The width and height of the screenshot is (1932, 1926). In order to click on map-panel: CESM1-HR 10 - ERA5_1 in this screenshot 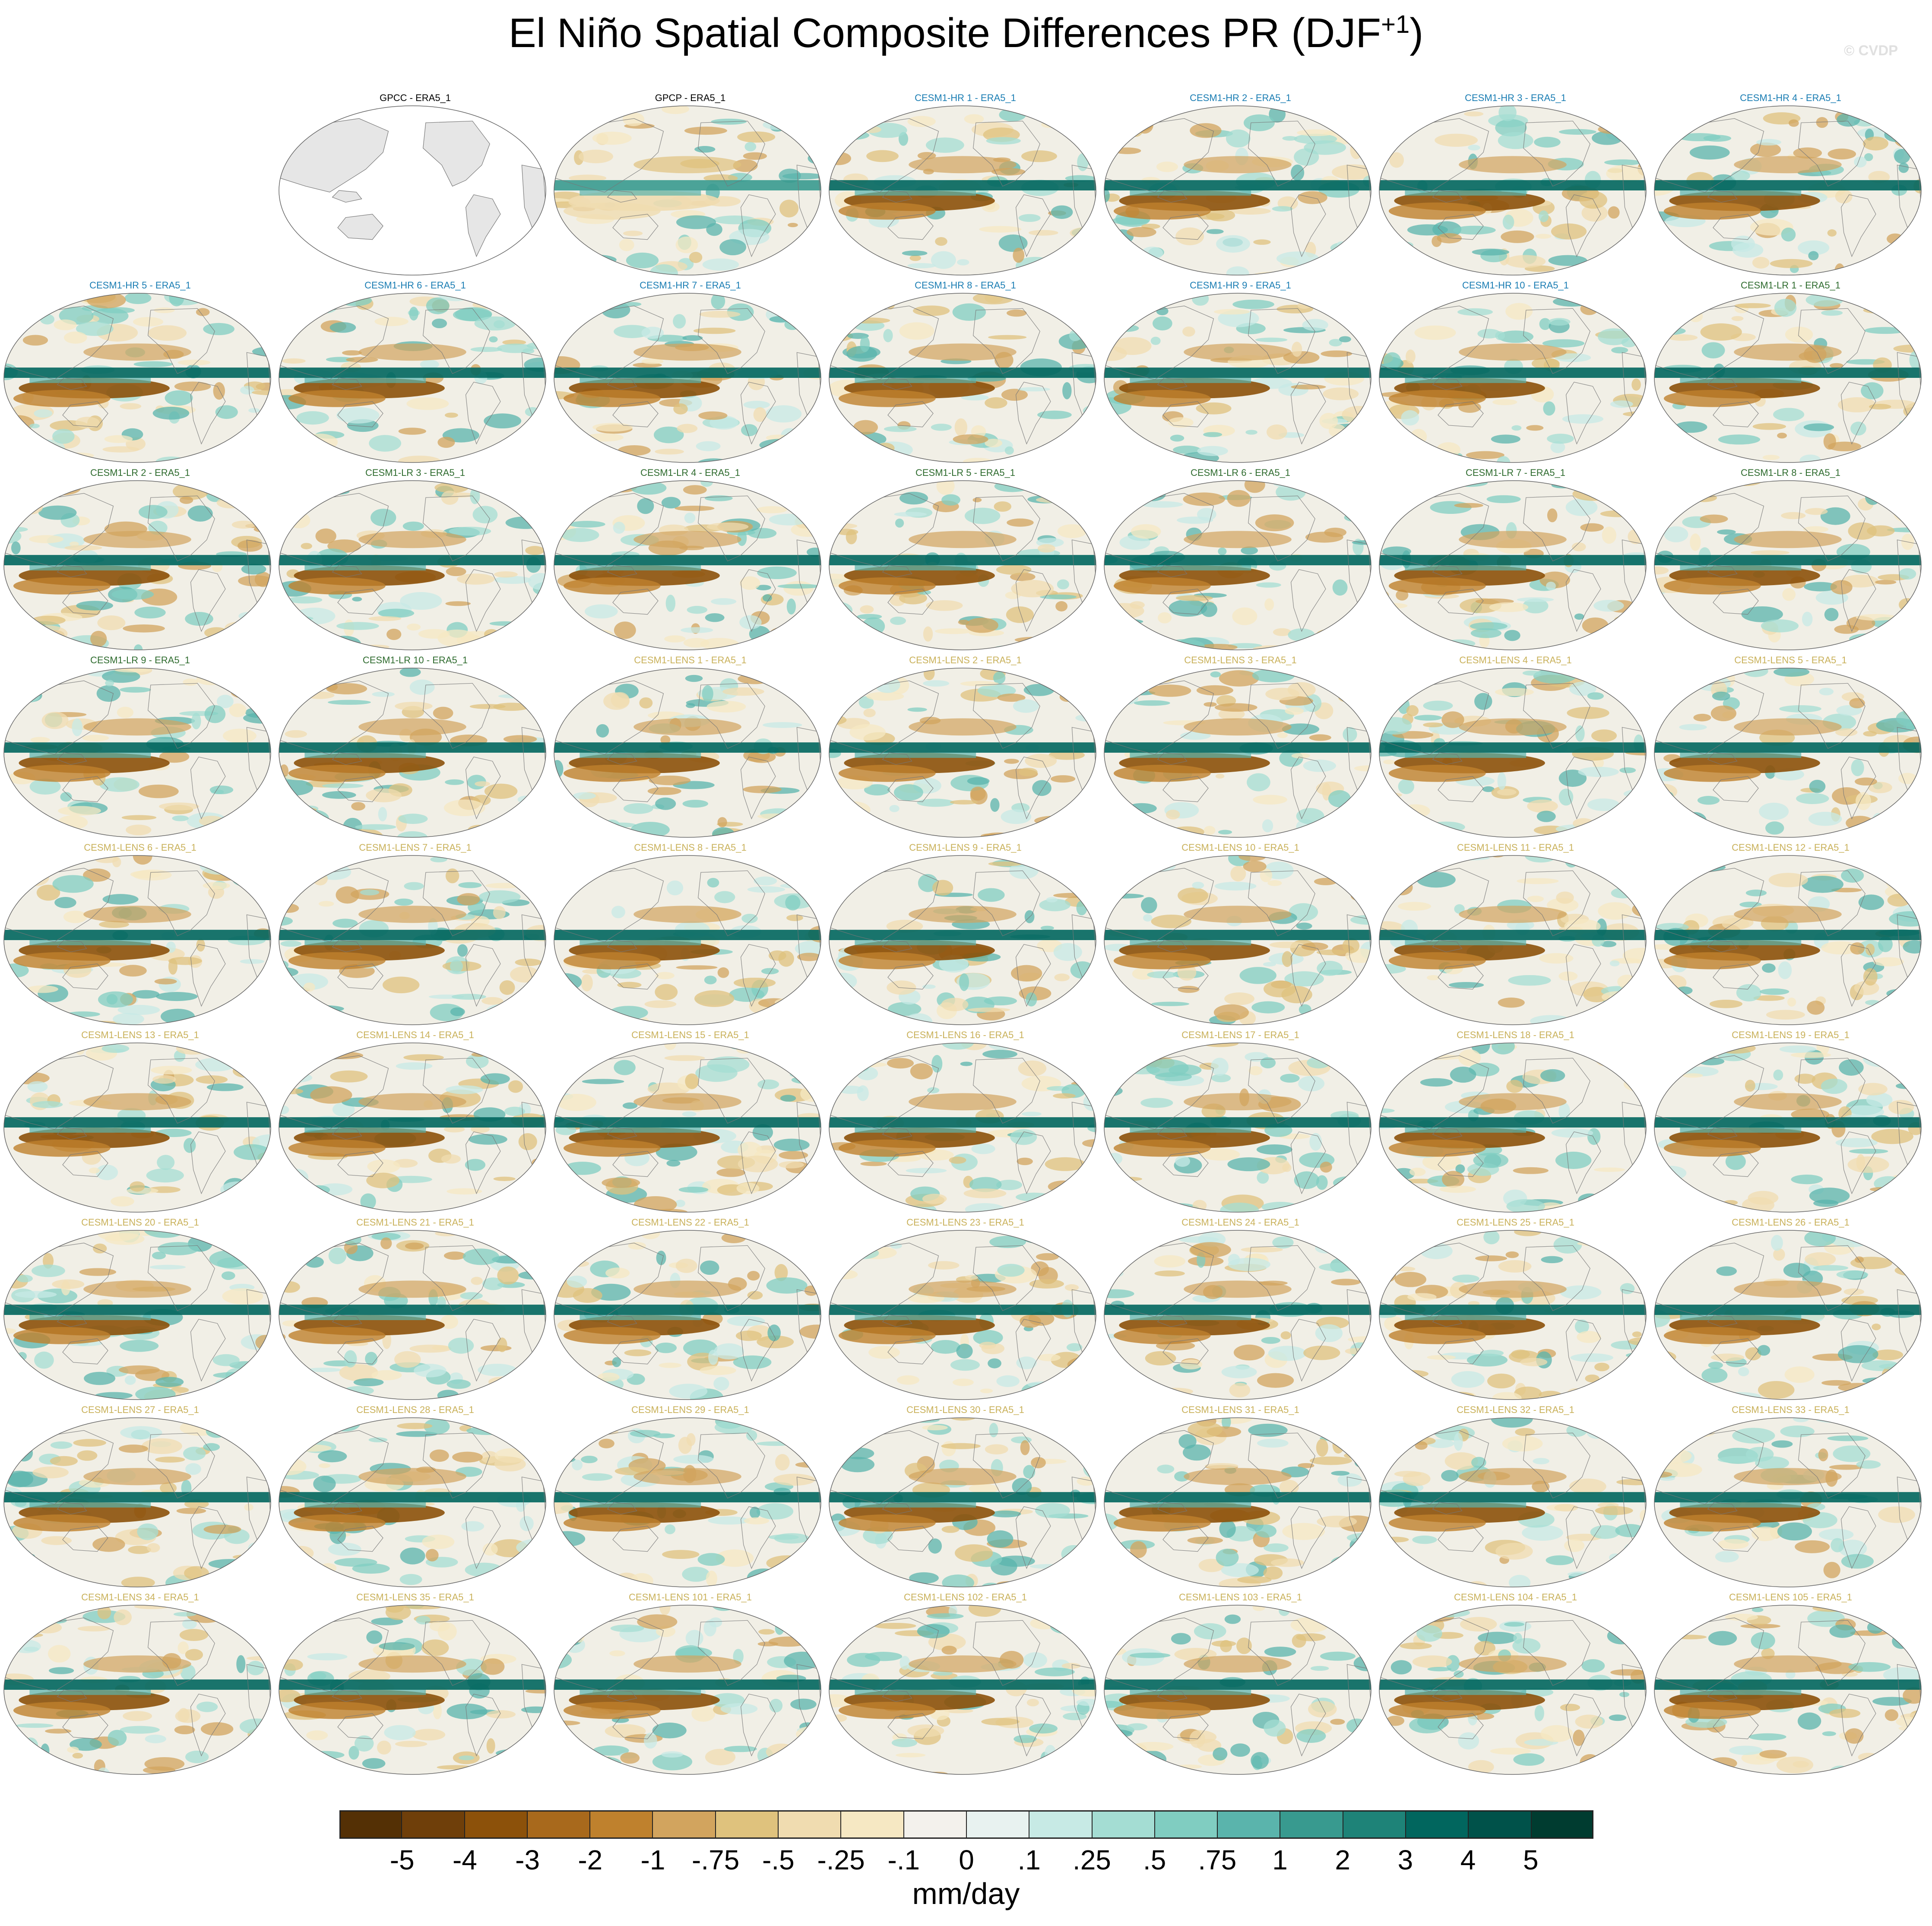, I will do `click(1516, 373)`.